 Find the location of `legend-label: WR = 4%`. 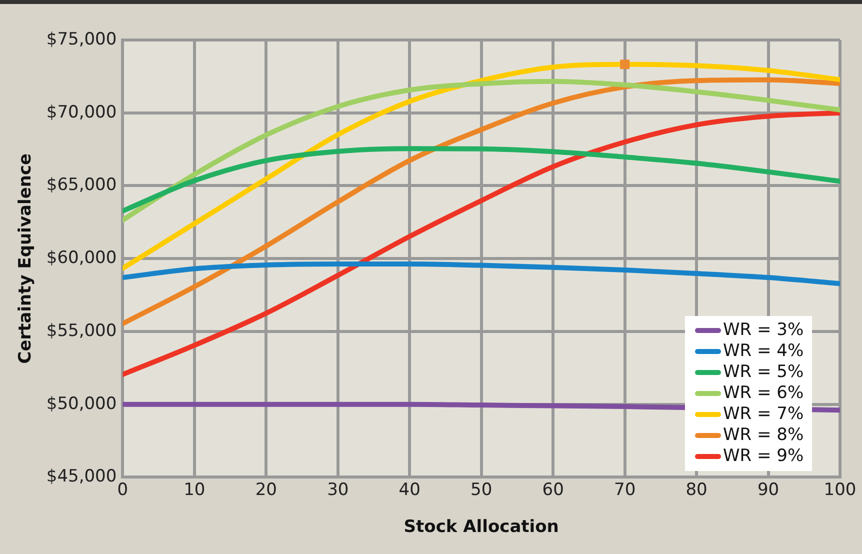

legend-label: WR = 4% is located at coordinates (763, 351).